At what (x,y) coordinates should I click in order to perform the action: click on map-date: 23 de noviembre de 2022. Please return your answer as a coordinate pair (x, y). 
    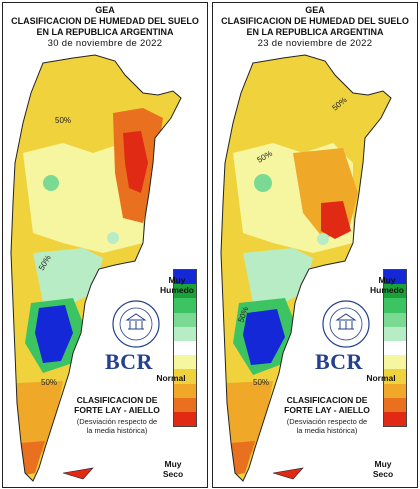
    Looking at the image, I should click on (315, 43).